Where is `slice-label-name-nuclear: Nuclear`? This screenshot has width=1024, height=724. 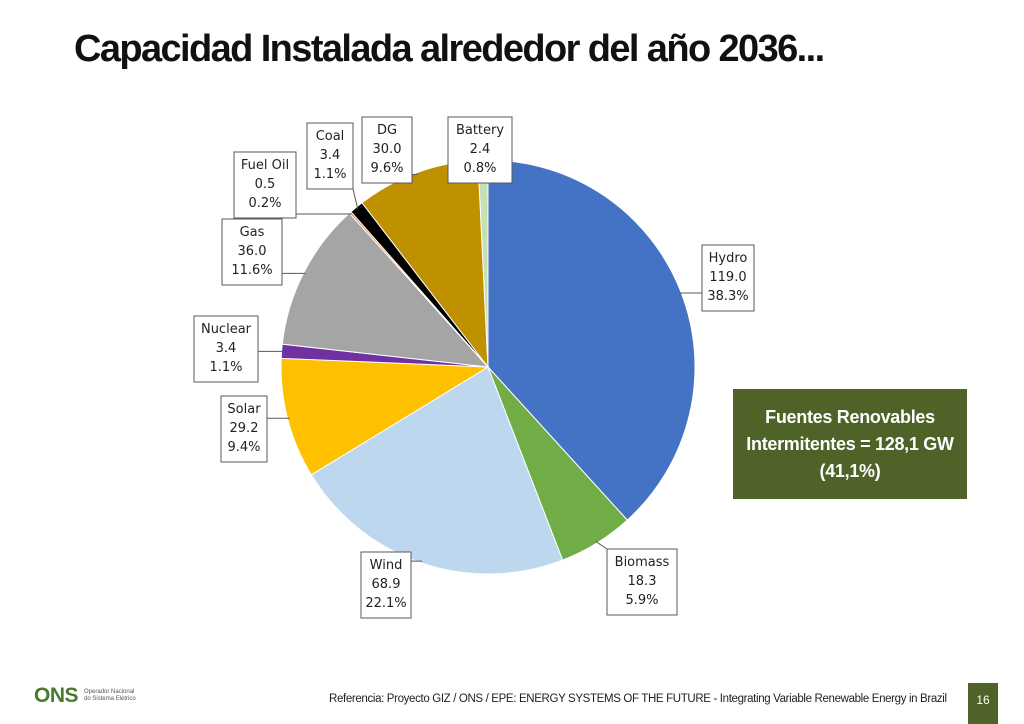 slice-label-name-nuclear: Nuclear is located at coordinates (226, 329).